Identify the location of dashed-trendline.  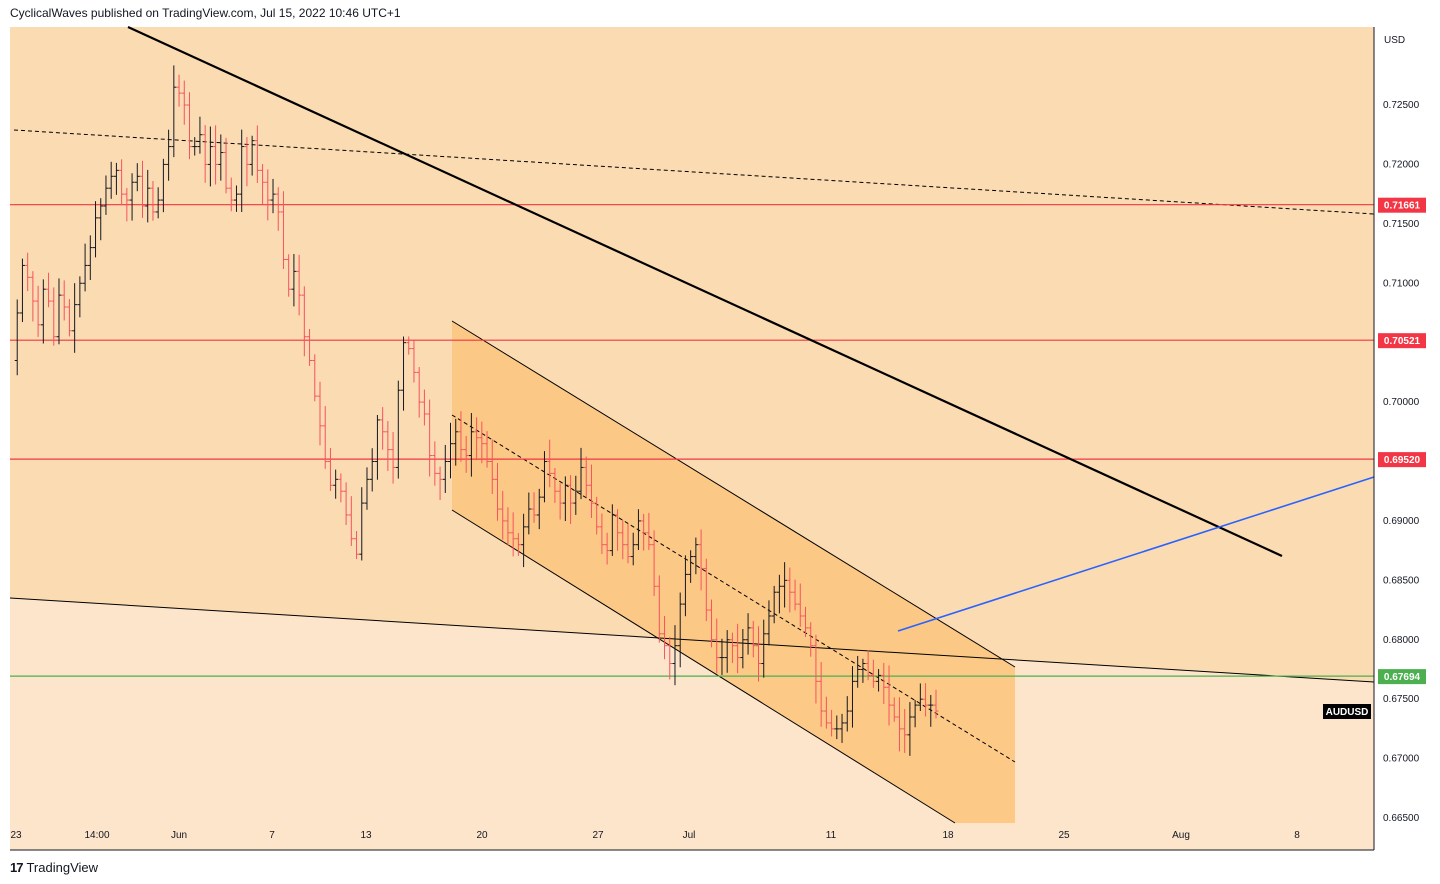
(694, 172).